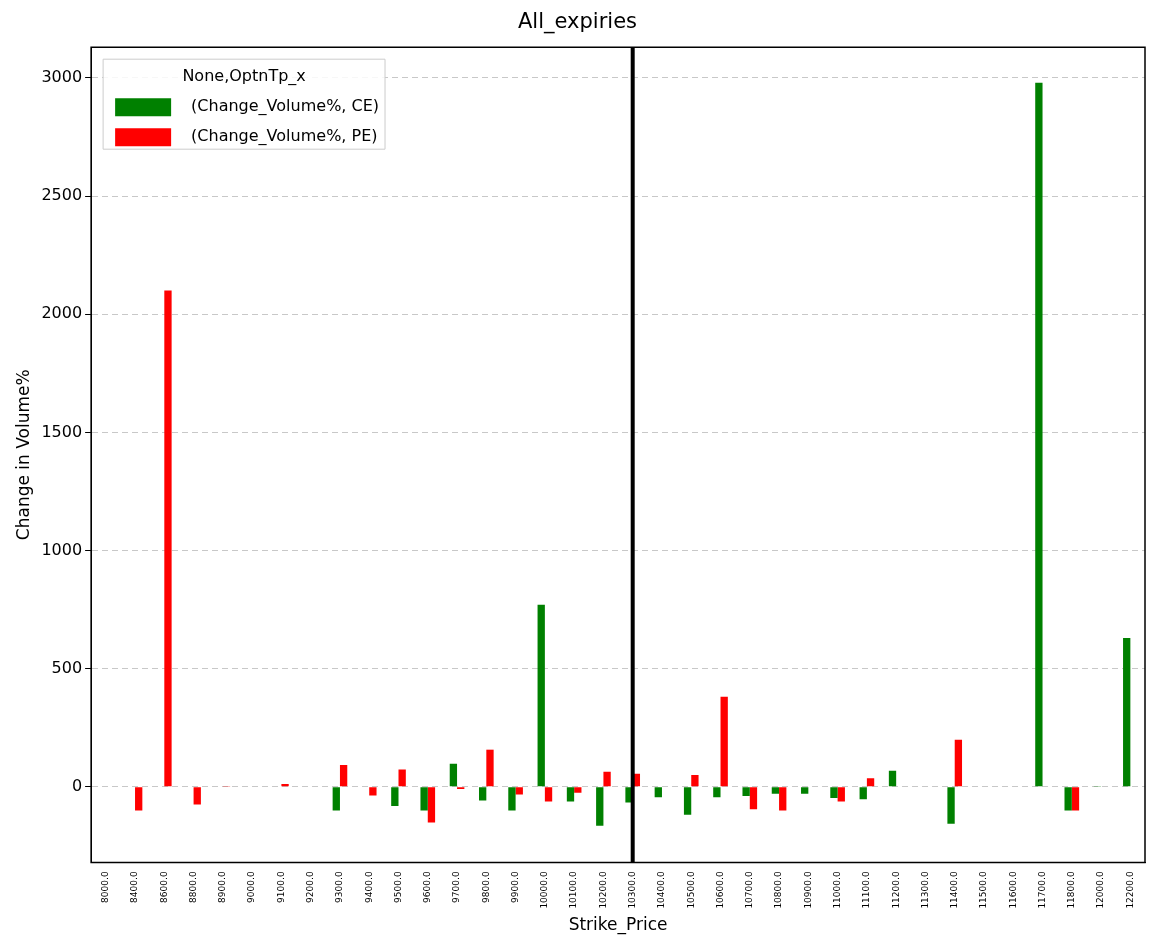  What do you see at coordinates (836, 890) in the screenshot?
I see `x-tick-label: 11000.0` at bounding box center [836, 890].